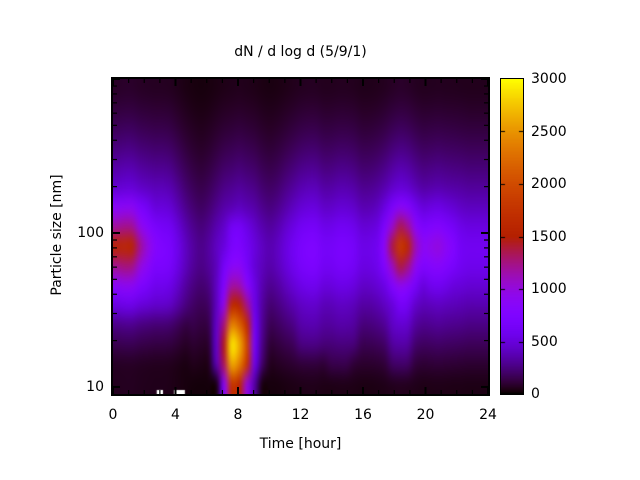  Describe the element at coordinates (544, 341) in the screenshot. I see `colorbar-tick-label: 500` at that location.